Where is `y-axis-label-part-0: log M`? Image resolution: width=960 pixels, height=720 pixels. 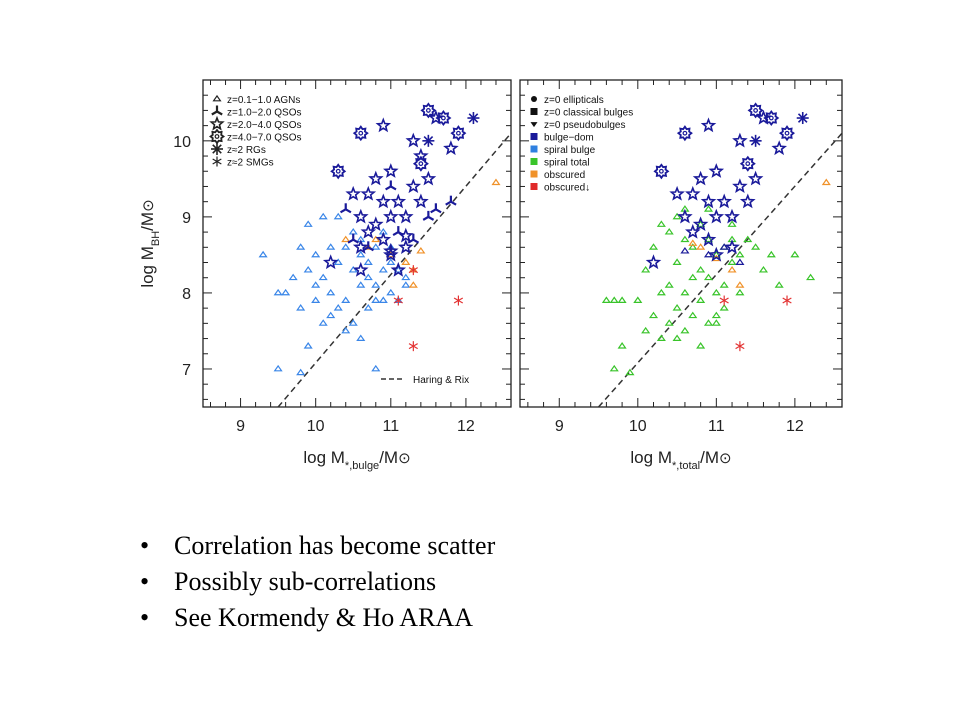
y-axis-label-part-0: log M is located at coordinates (147, 267).